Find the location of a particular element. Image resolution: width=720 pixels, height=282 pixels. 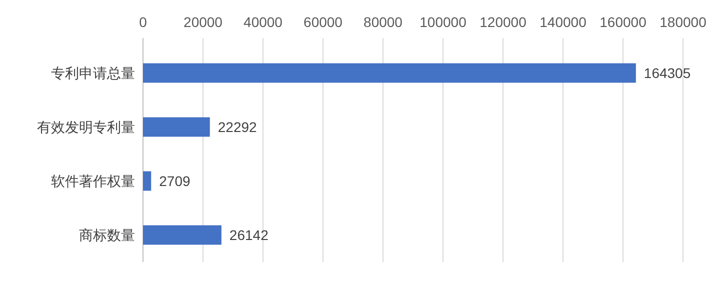

x-tick-label: 60000 is located at coordinates (323, 22).